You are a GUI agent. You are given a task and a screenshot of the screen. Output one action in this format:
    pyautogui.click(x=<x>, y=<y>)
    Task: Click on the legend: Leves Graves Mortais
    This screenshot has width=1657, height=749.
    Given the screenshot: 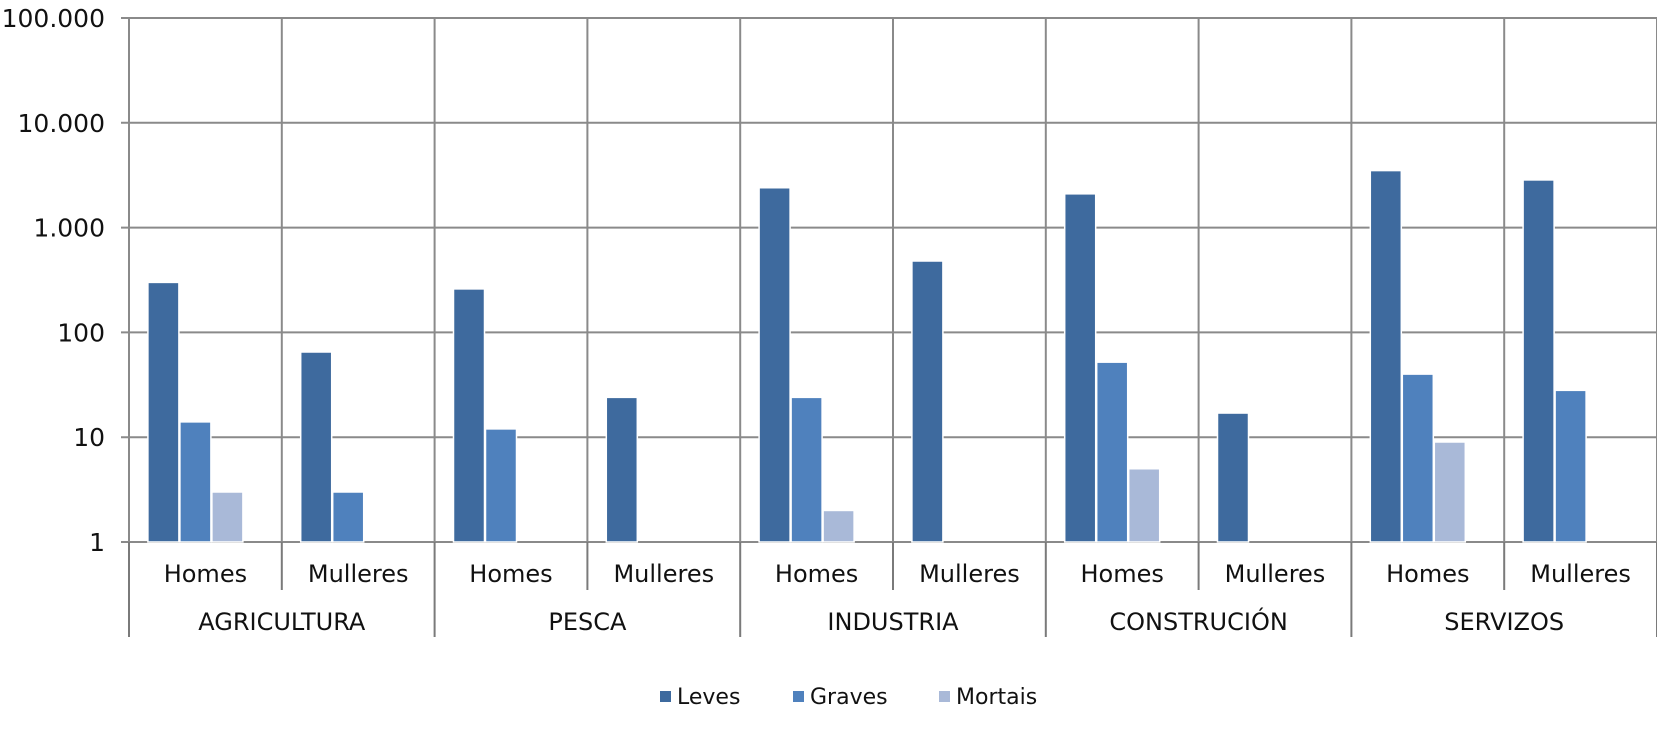 What is the action you would take?
    pyautogui.click(x=848, y=697)
    